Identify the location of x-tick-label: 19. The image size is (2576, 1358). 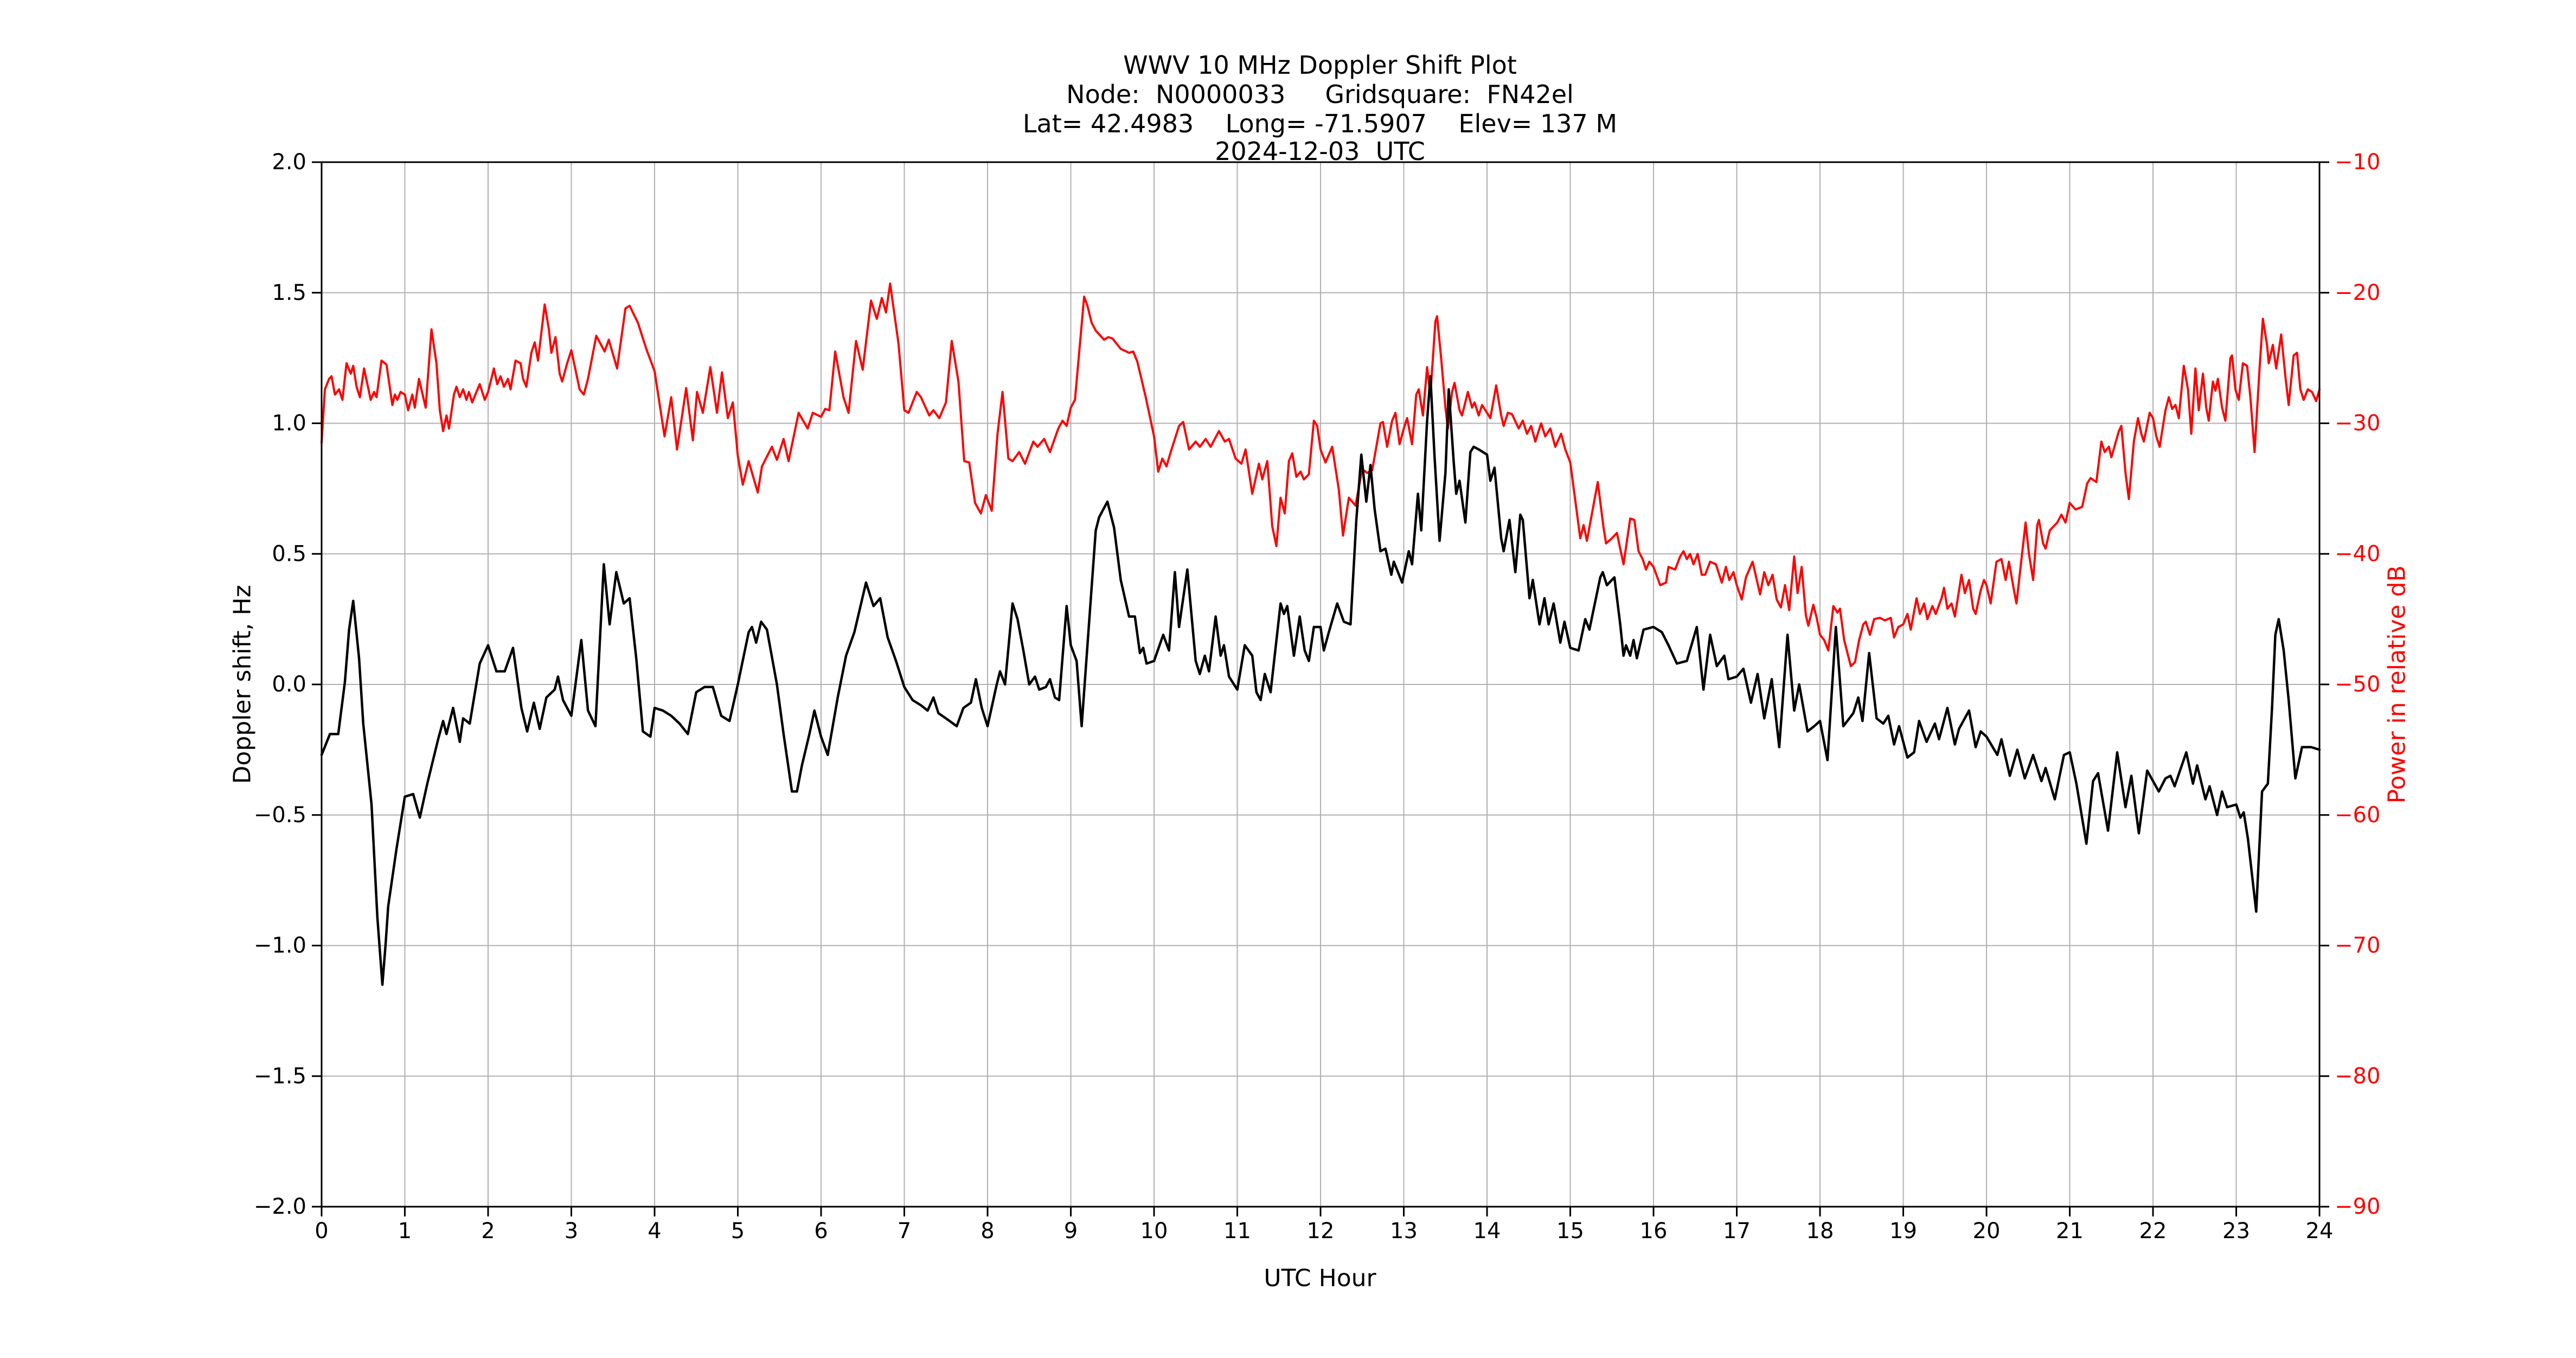
(1903, 1231).